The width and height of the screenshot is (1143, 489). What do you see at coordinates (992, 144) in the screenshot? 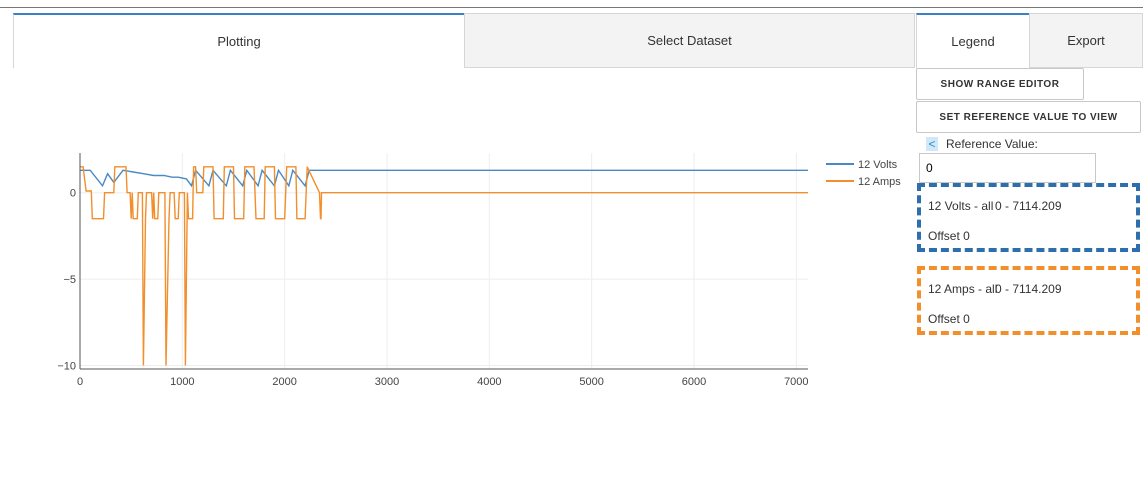
I see `reference-value-label: Reference Value:` at bounding box center [992, 144].